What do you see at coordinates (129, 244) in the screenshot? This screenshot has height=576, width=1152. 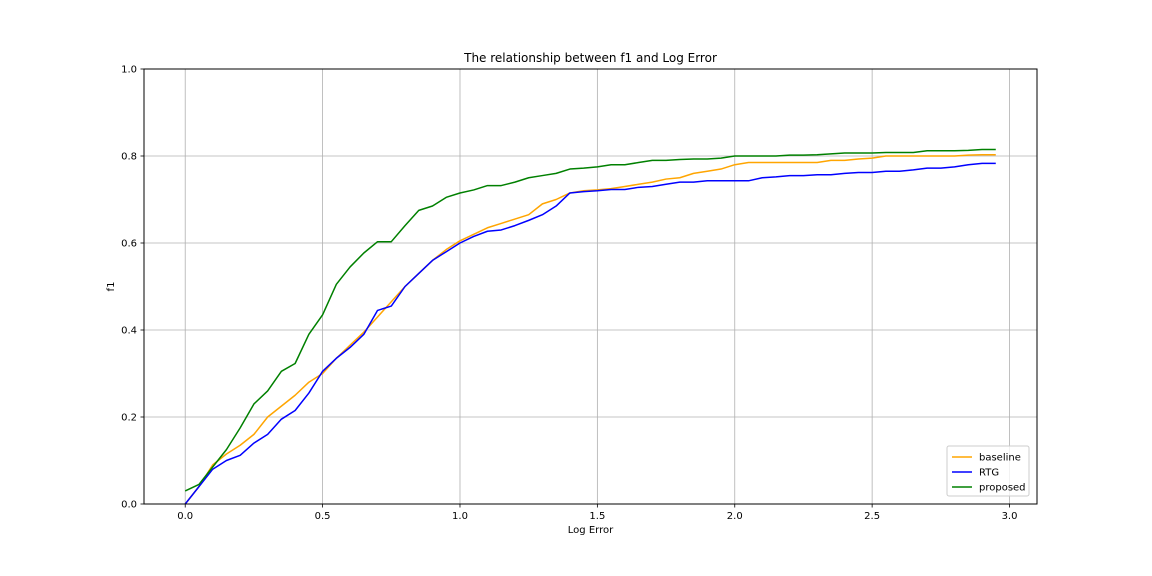 I see `y-tick-label: 0.6` at bounding box center [129, 244].